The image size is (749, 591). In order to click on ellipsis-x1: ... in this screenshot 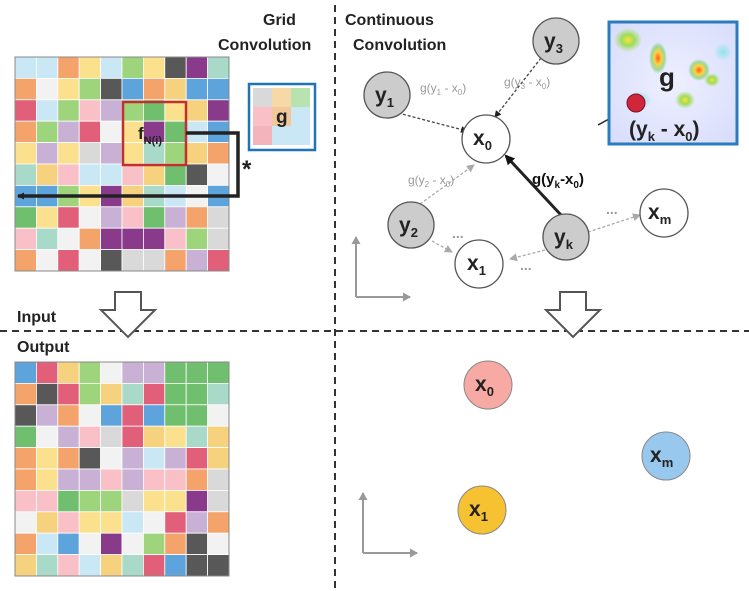, I will do `click(526, 265)`.